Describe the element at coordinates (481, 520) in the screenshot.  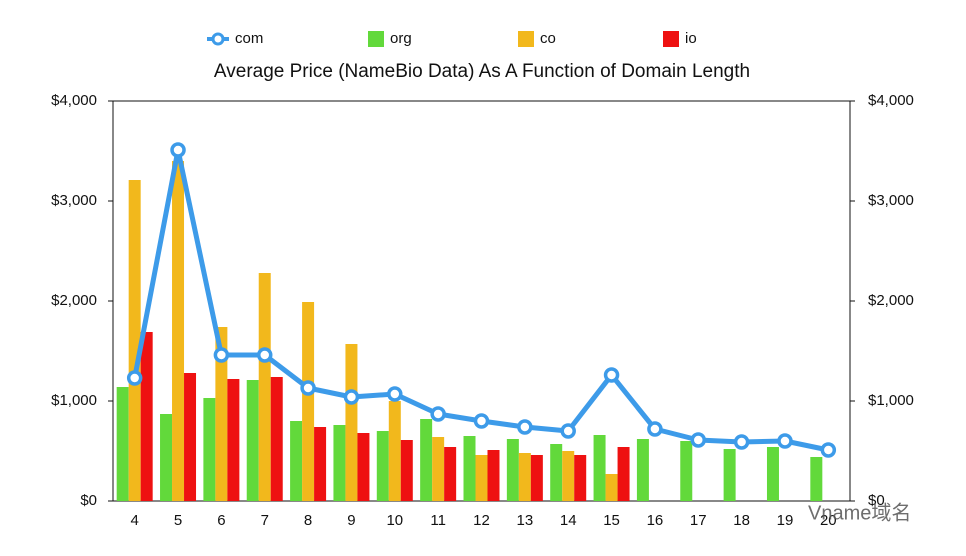
I see `x-tick-label: 12` at that location.